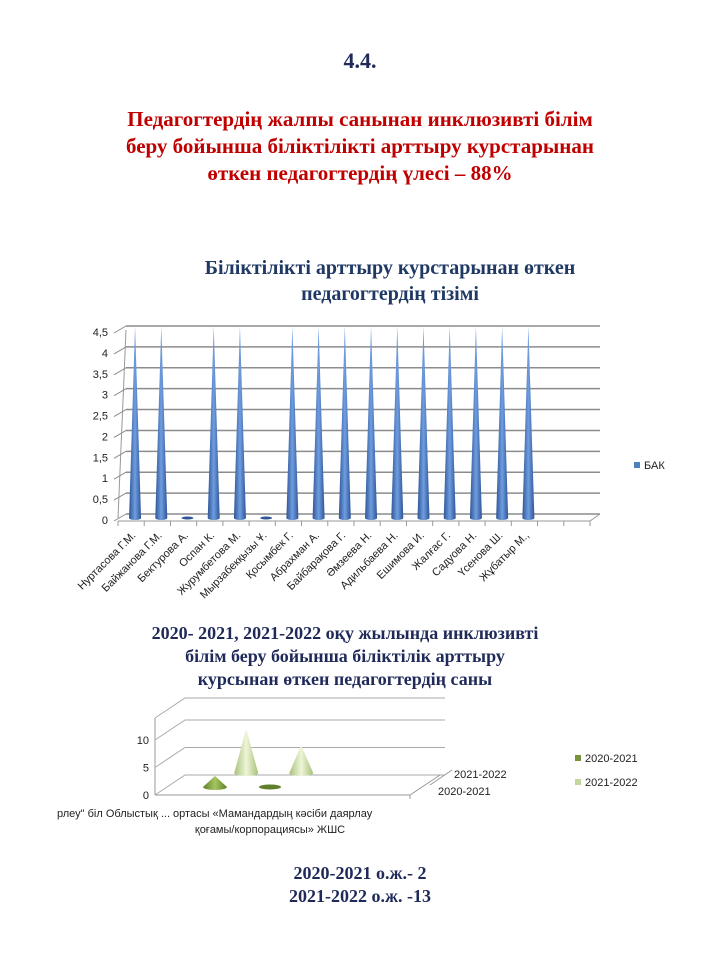 Image resolution: width=720 pixels, height=960 pixels. I want to click on y-tick-label: 2,5, so click(100, 417).